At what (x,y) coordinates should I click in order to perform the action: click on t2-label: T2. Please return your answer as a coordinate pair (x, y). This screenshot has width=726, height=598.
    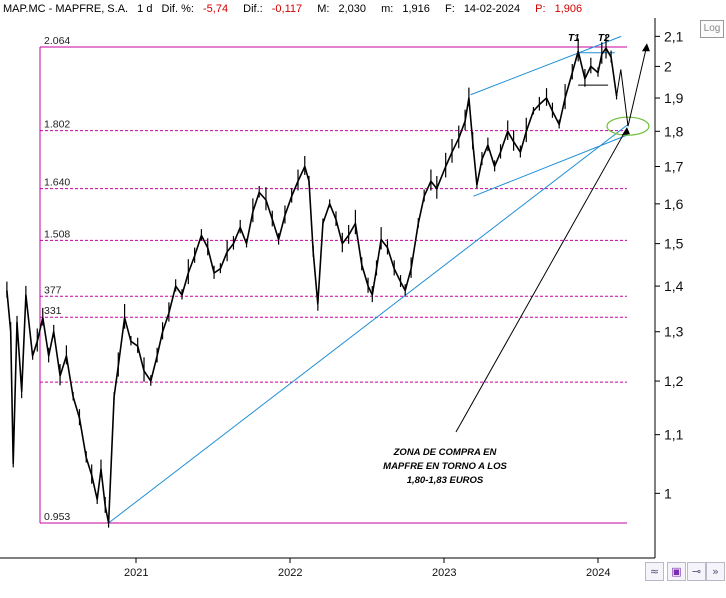
    Looking at the image, I should click on (604, 38).